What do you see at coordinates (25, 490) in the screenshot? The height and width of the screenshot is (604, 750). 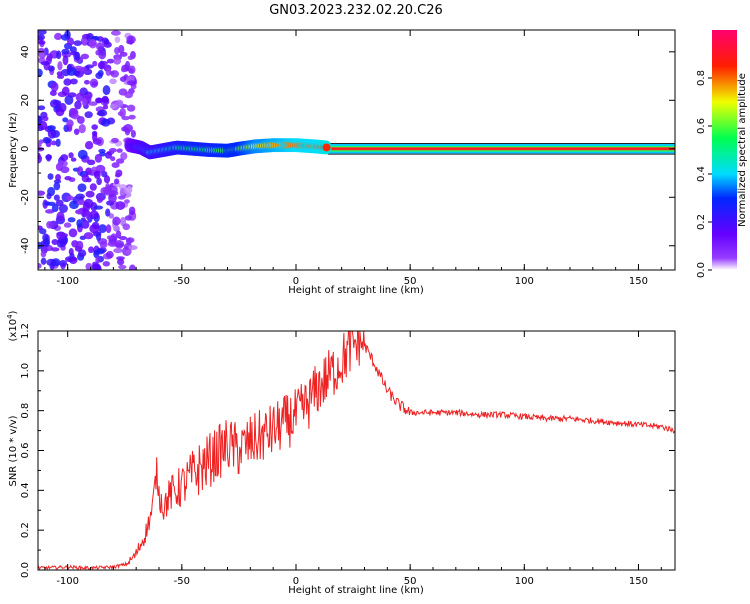 I see `y-tick-label: 0.4` at bounding box center [25, 490].